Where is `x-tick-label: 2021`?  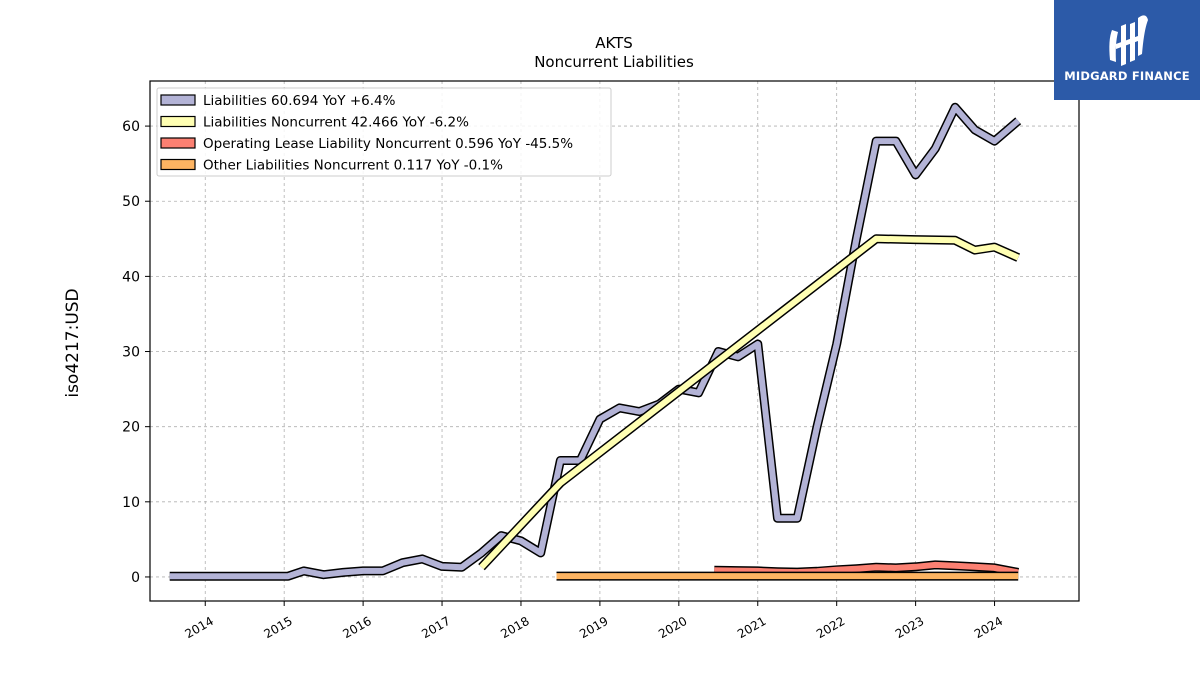
x-tick-label: 2021 is located at coordinates (751, 627).